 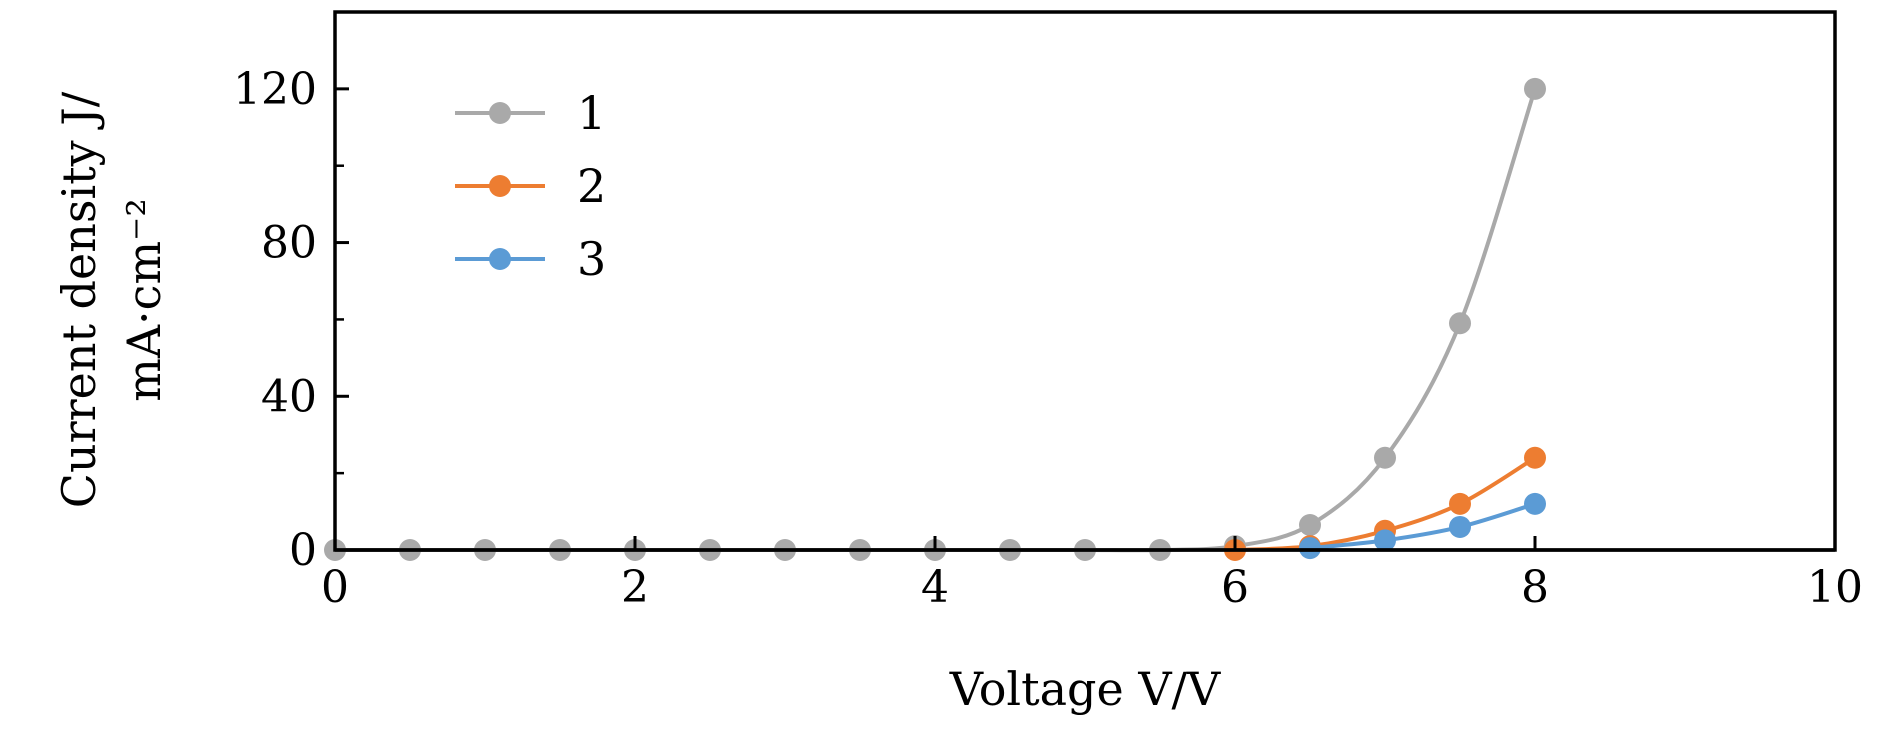 I want to click on x-tick-label-3: 6, so click(x=1235, y=587).